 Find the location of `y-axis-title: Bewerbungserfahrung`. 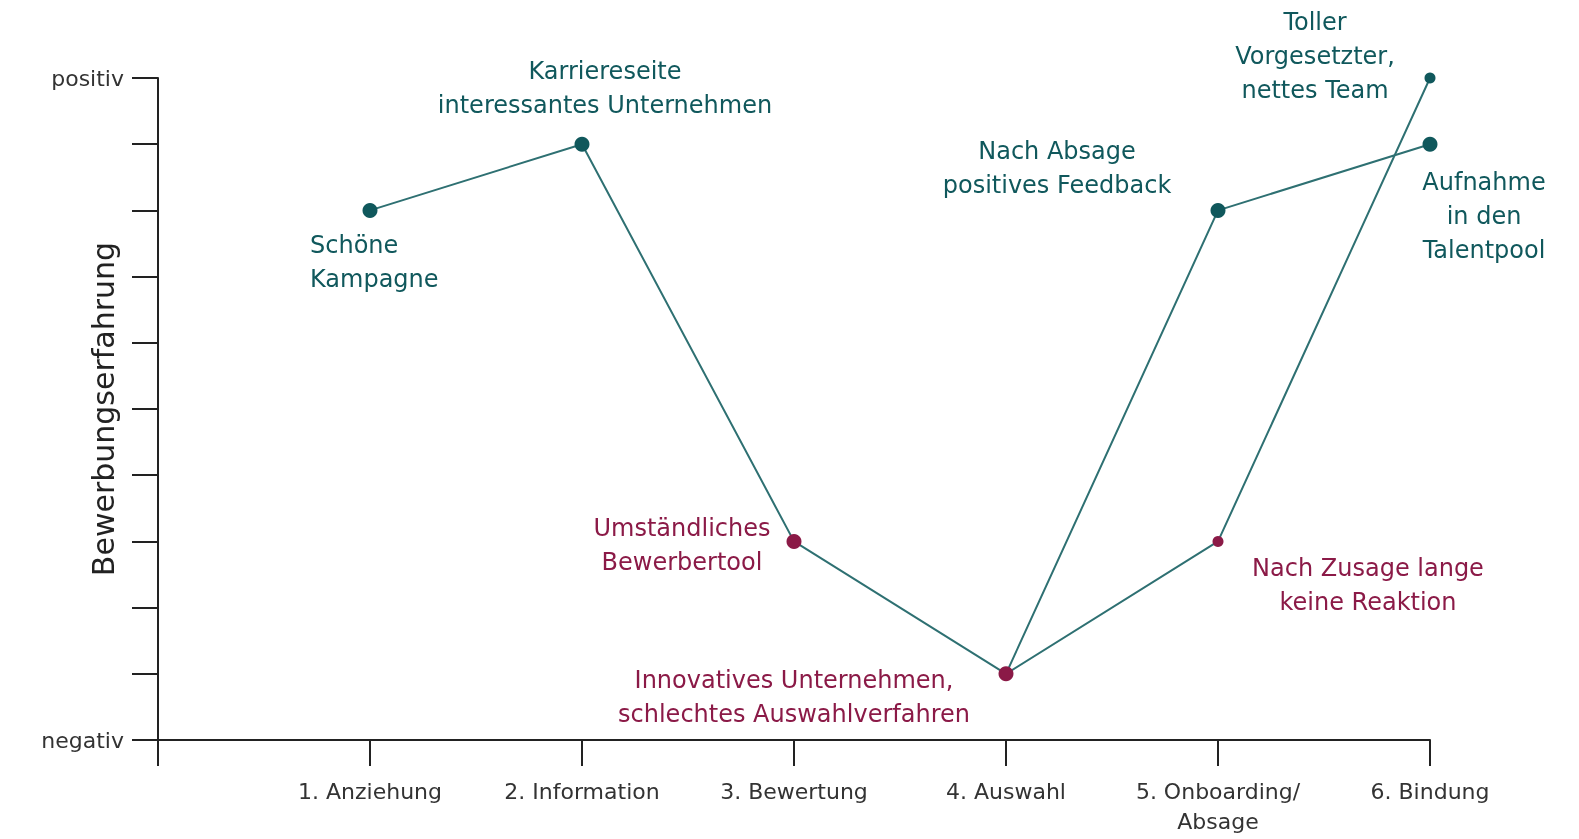

y-axis-title: Bewerbungserfahrung is located at coordinates (103, 409).